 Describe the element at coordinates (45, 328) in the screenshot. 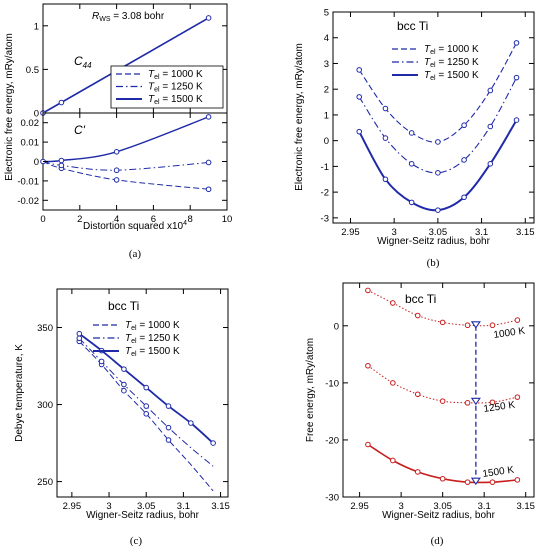

I see `panel-c-ytick-label: 350` at that location.